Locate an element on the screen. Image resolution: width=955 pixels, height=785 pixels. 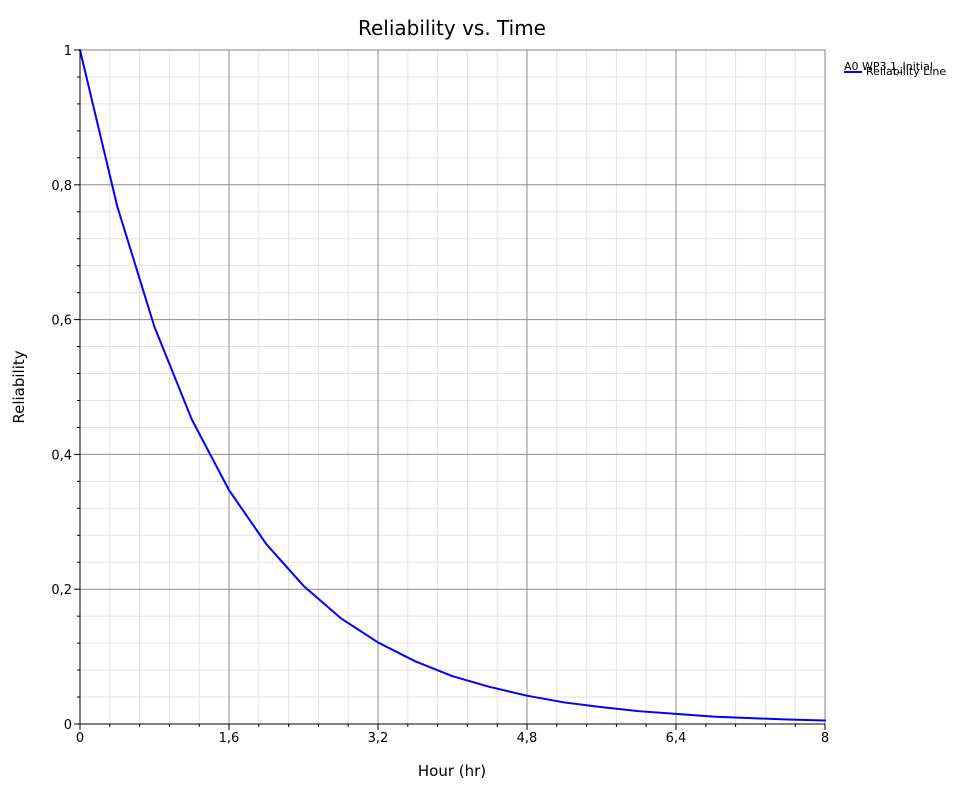
x-tick-label: 6,4 is located at coordinates (676, 738).